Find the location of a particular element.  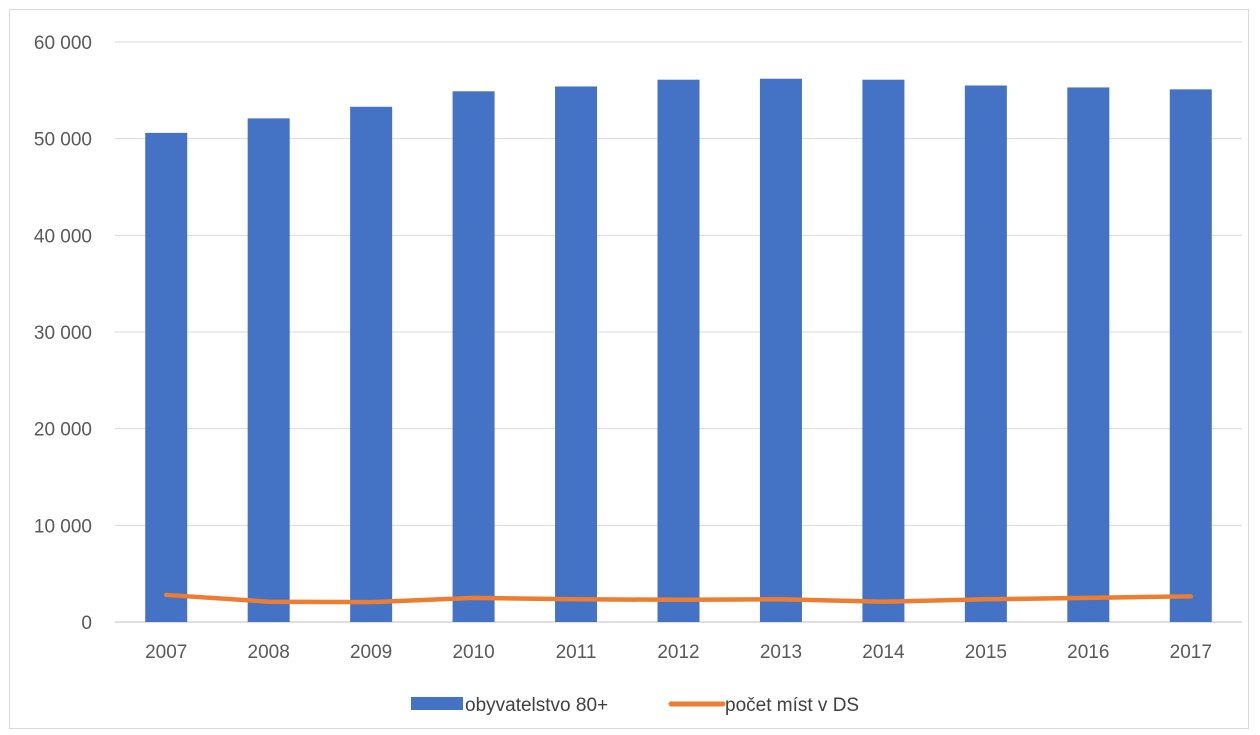

y-tick-label: 20 000 is located at coordinates (63, 430).